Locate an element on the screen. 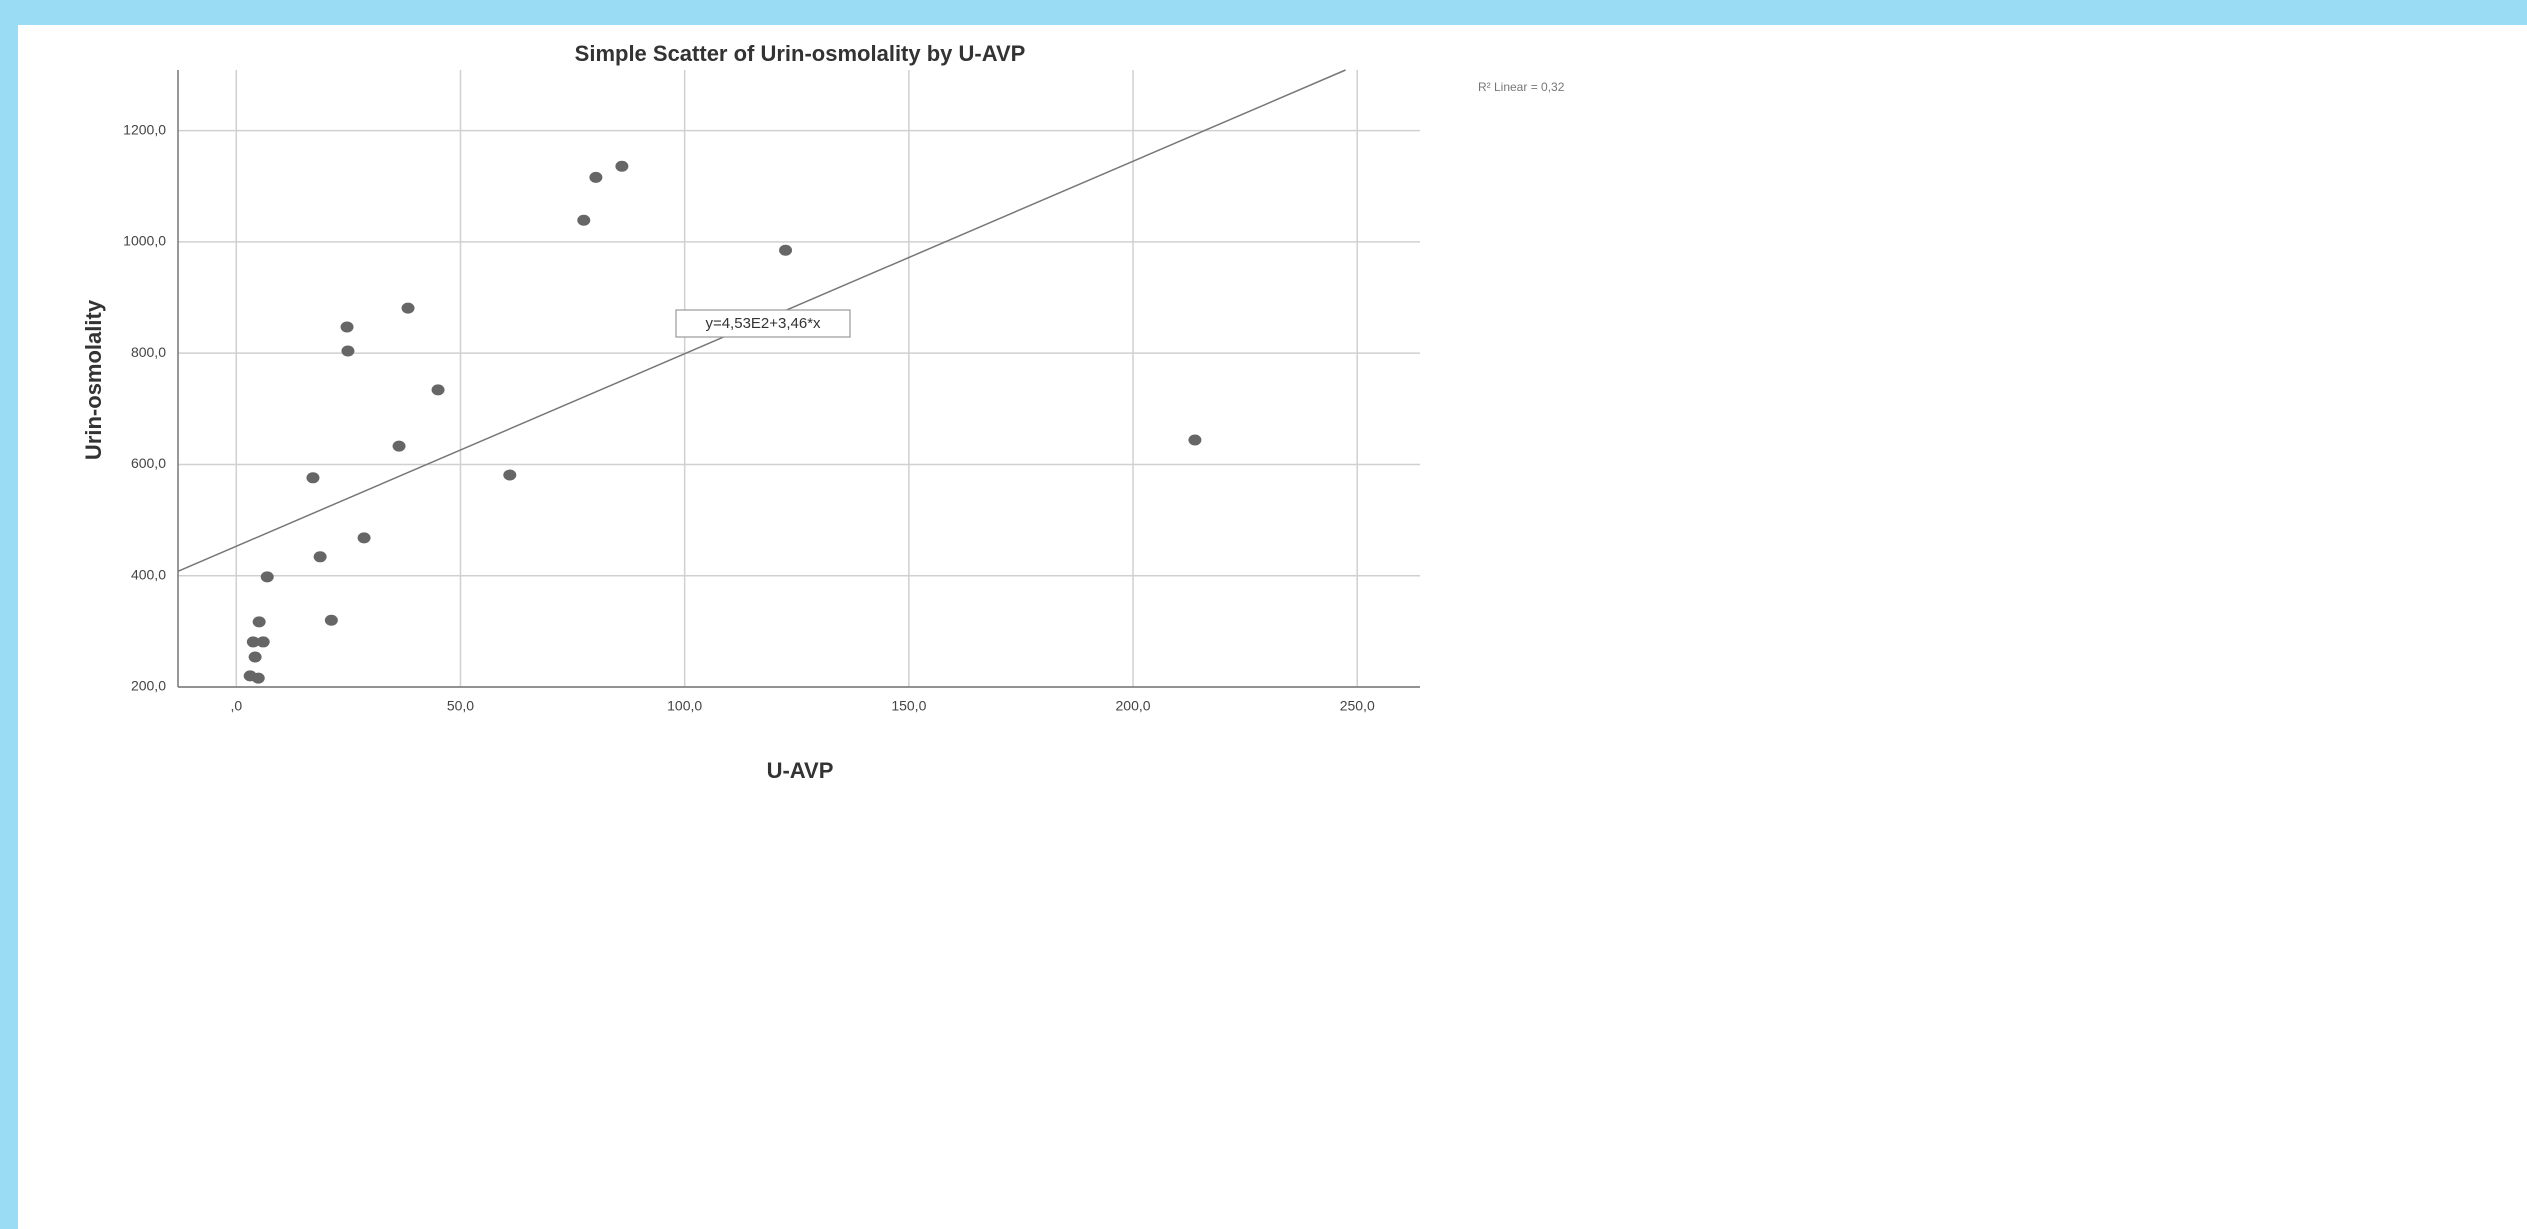 This screenshot has height=1229, width=2527. x-tick-label: ,0 is located at coordinates (236, 706).